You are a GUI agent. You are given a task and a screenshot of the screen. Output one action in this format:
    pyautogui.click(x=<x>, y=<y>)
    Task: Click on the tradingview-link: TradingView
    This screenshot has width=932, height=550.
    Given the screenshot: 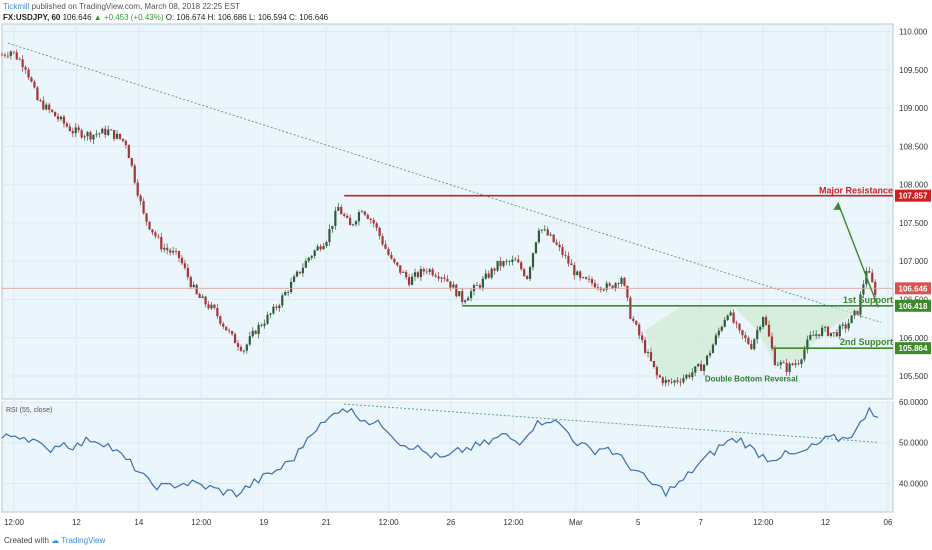 What is the action you would take?
    pyautogui.click(x=83, y=540)
    